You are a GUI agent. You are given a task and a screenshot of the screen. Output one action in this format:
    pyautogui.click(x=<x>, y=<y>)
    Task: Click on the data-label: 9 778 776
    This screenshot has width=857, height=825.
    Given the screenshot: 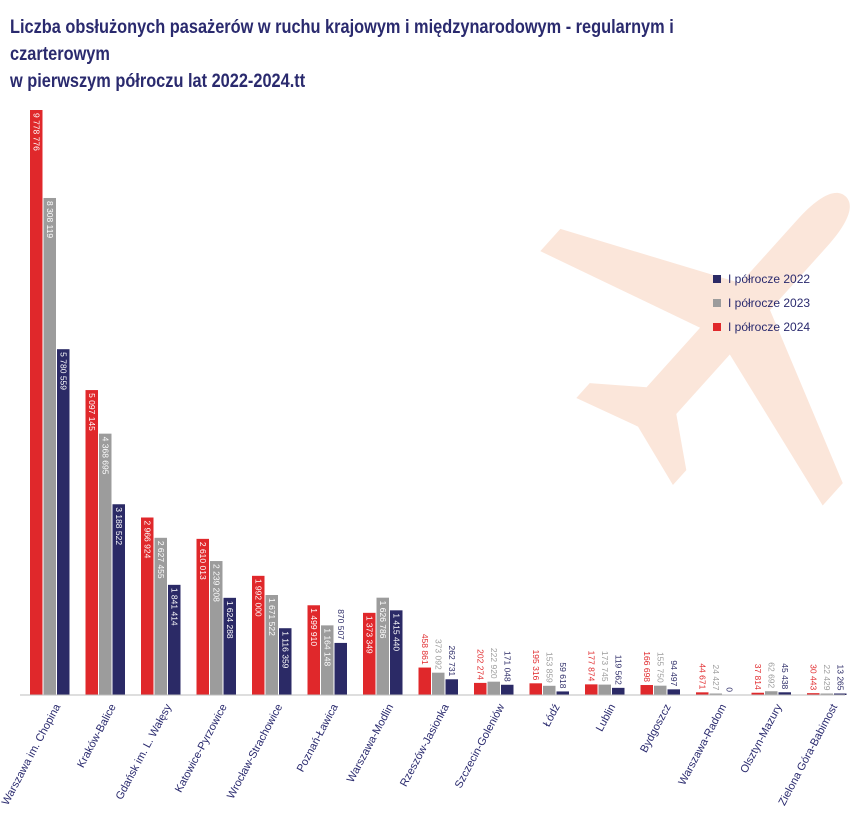 What is the action you would take?
    pyautogui.click(x=36, y=132)
    